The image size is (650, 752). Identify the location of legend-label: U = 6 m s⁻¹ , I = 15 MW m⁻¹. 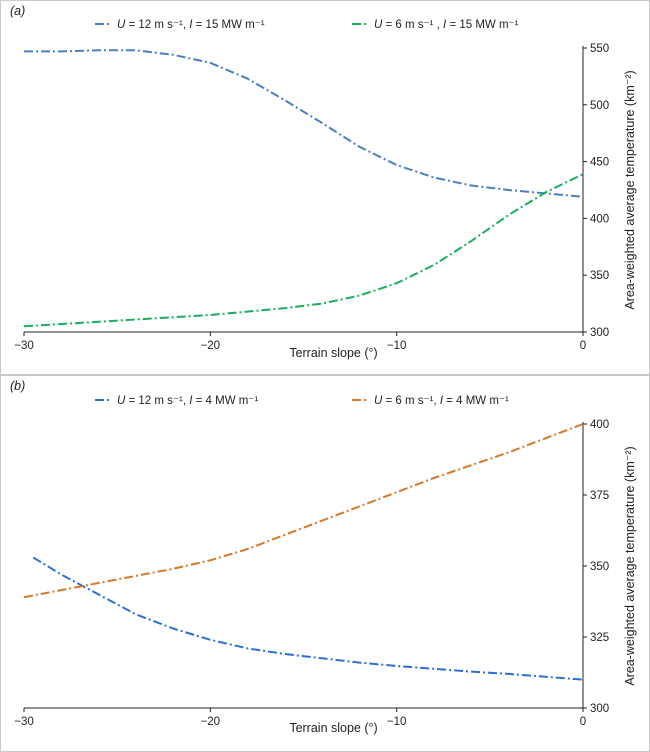
(446, 25).